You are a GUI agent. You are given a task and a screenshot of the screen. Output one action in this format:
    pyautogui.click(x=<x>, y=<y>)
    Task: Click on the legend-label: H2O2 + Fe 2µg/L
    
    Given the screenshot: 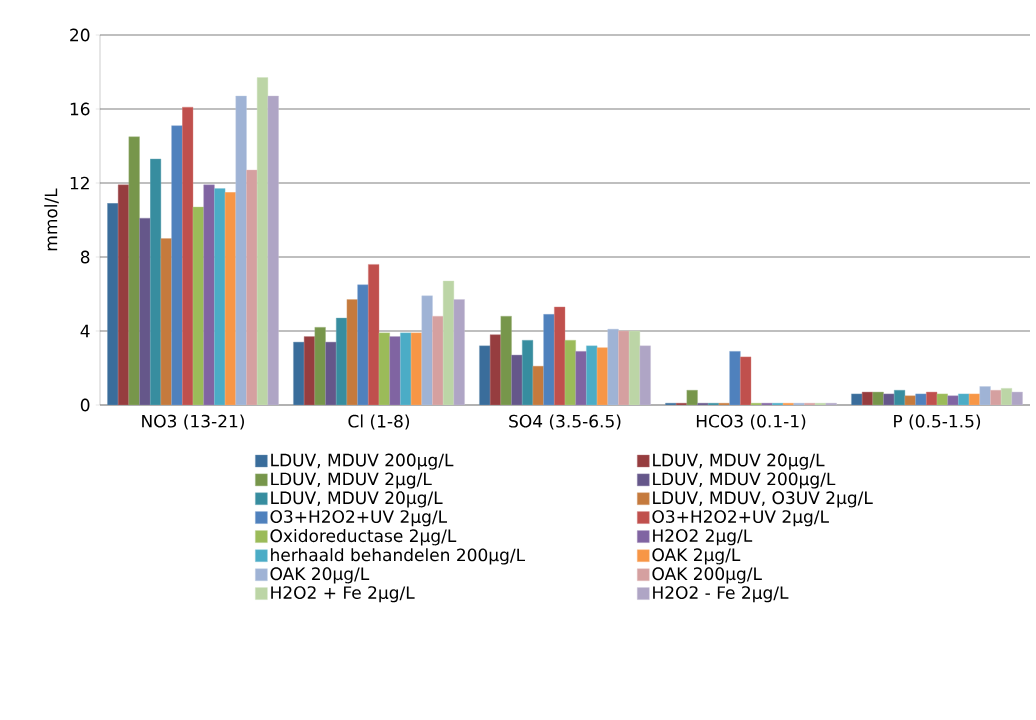 What is the action you would take?
    pyautogui.click(x=343, y=594)
    